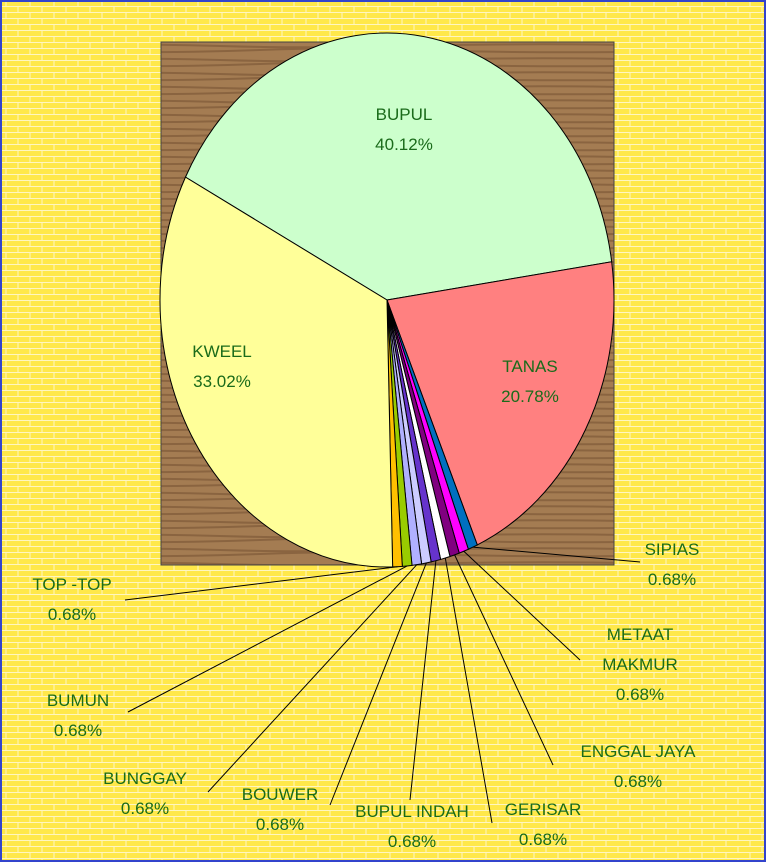 This screenshot has width=766, height=862. I want to click on category-name: BUMUN, so click(78, 700).